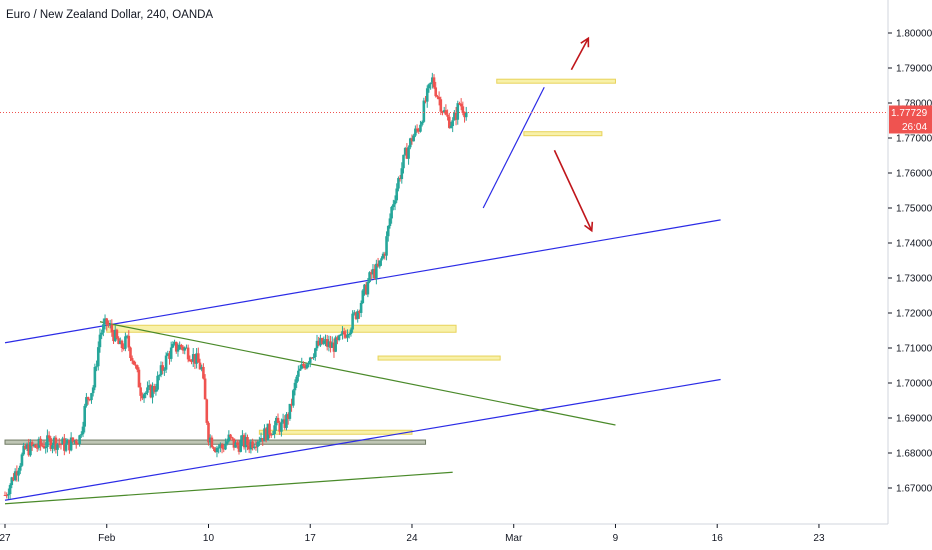 The width and height of the screenshot is (932, 550). I want to click on time-tick-label-6: 9, so click(616, 538).